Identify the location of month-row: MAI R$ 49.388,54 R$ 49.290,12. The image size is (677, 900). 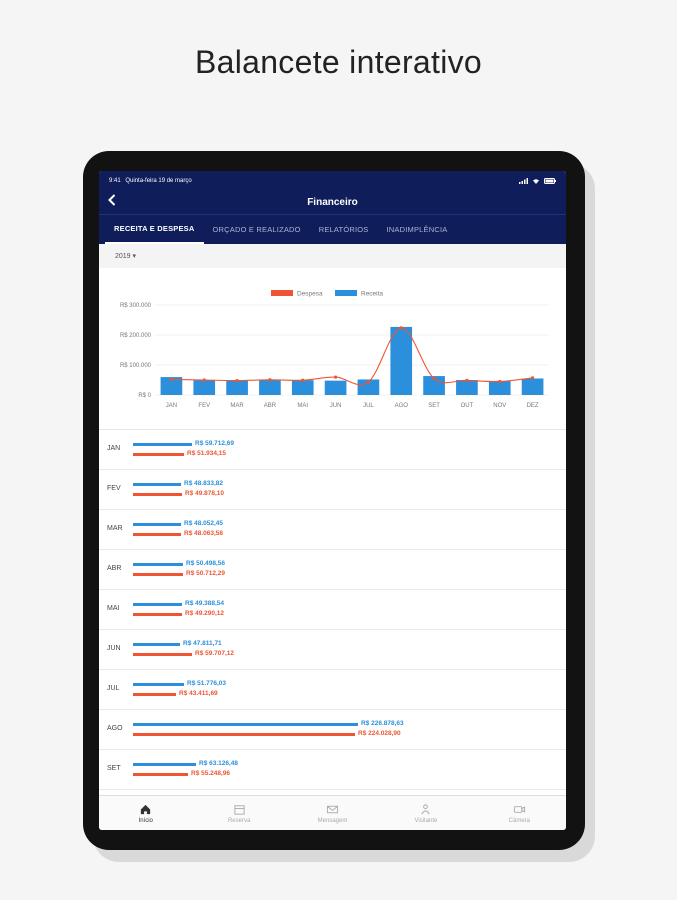
(332, 610).